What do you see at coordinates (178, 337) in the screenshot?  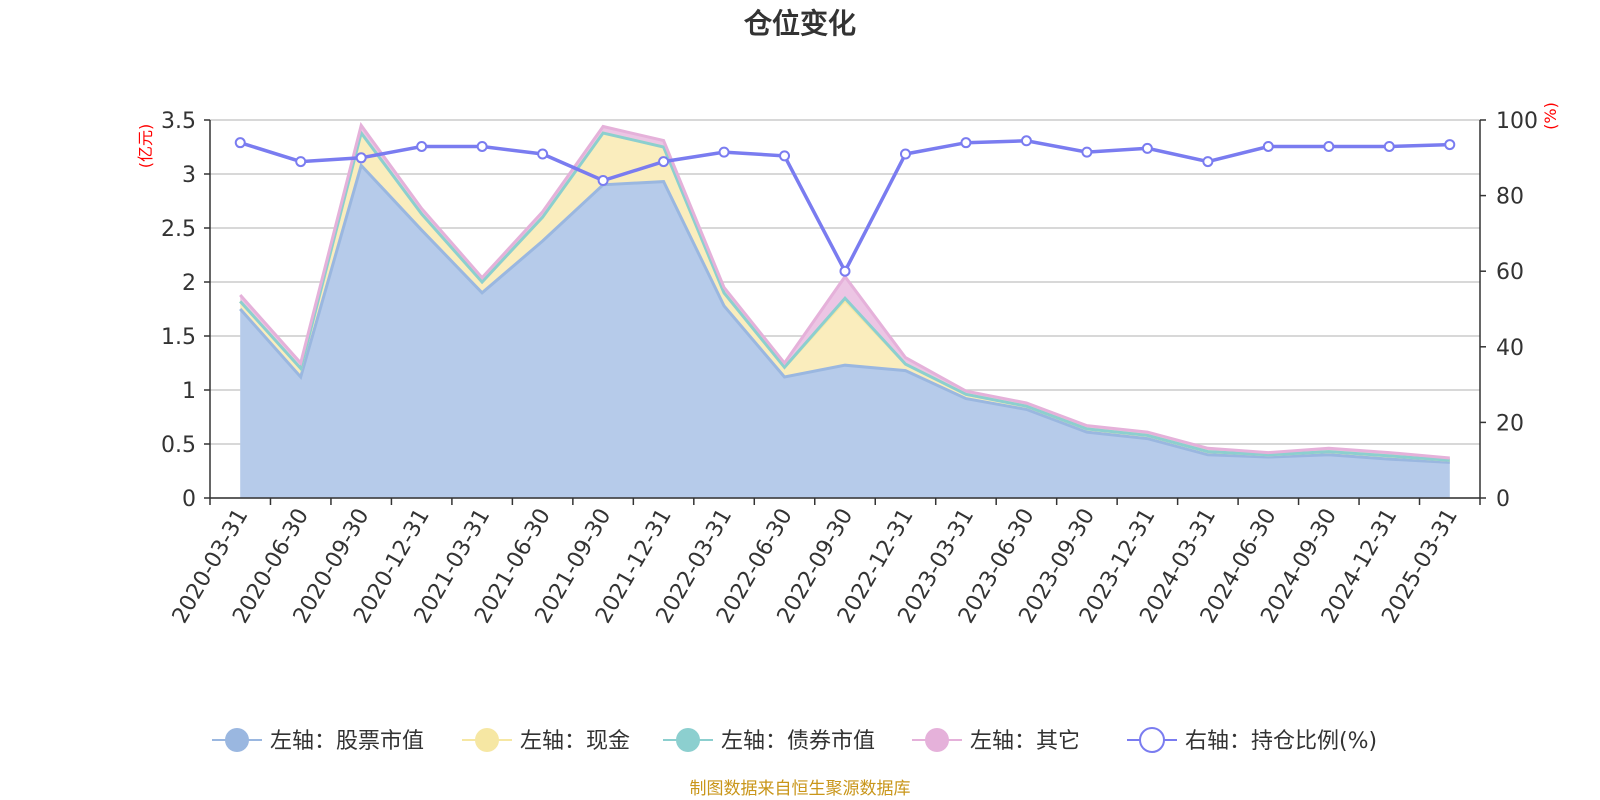 I see `left-axis-tick-label: 1.5` at bounding box center [178, 337].